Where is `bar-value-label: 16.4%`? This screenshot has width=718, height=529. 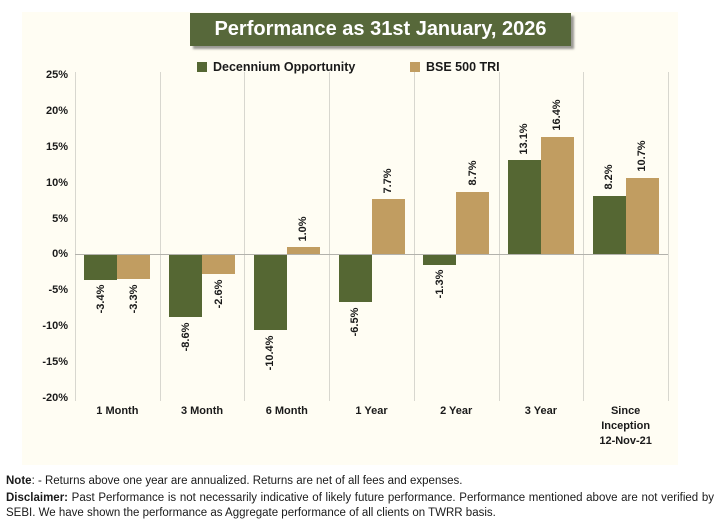
bar-value-label: 16.4% is located at coordinates (557, 115).